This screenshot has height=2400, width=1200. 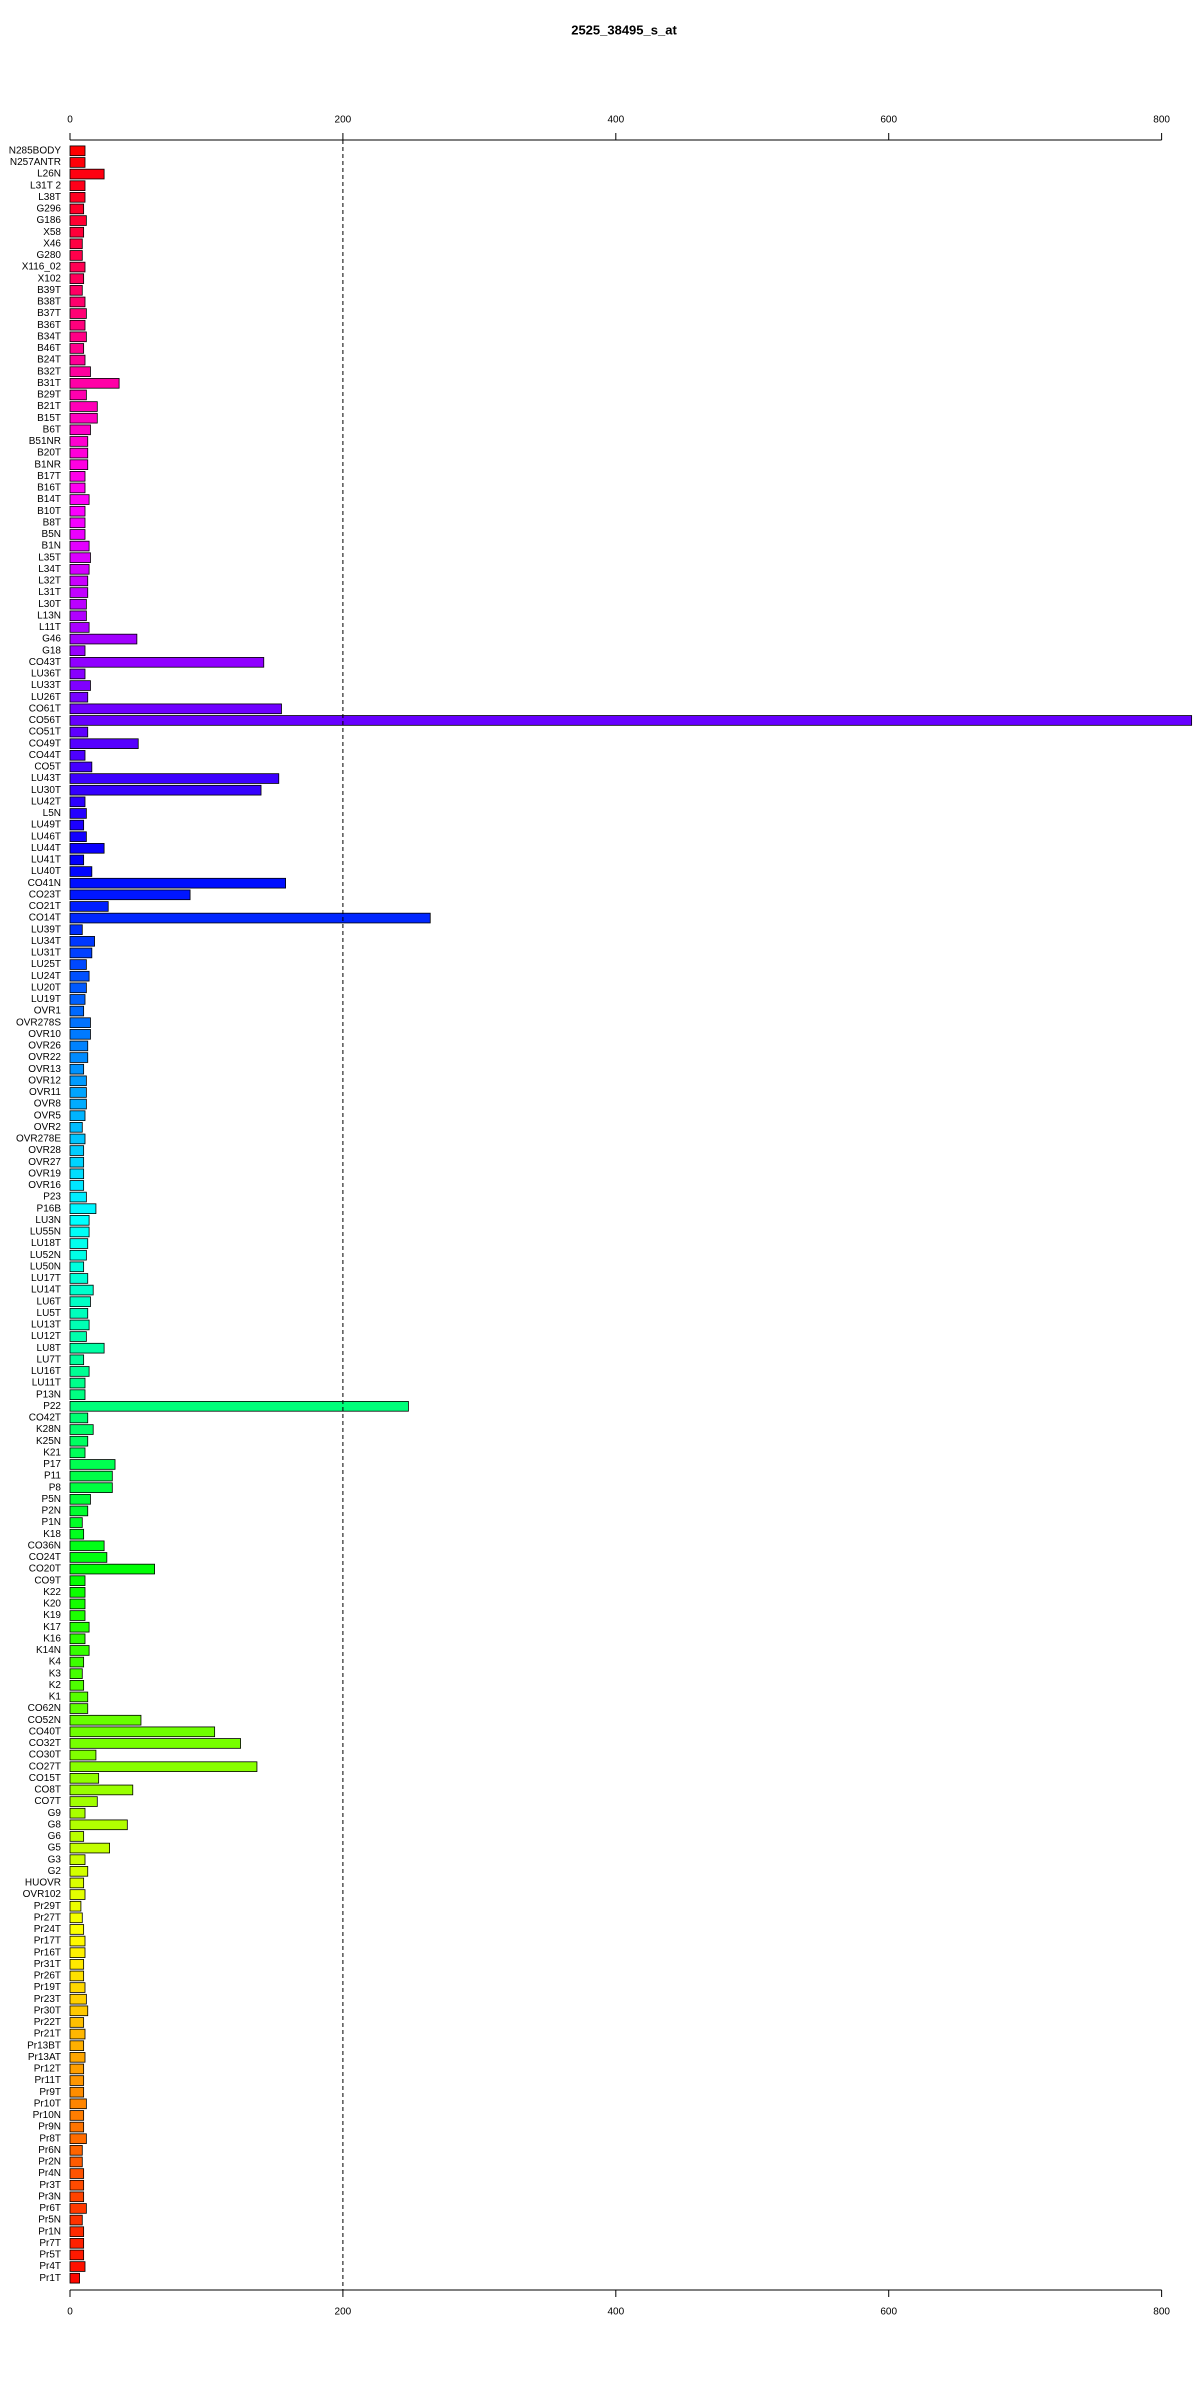 What do you see at coordinates (51, 639) in the screenshot?
I see `y-tick-label: G46` at bounding box center [51, 639].